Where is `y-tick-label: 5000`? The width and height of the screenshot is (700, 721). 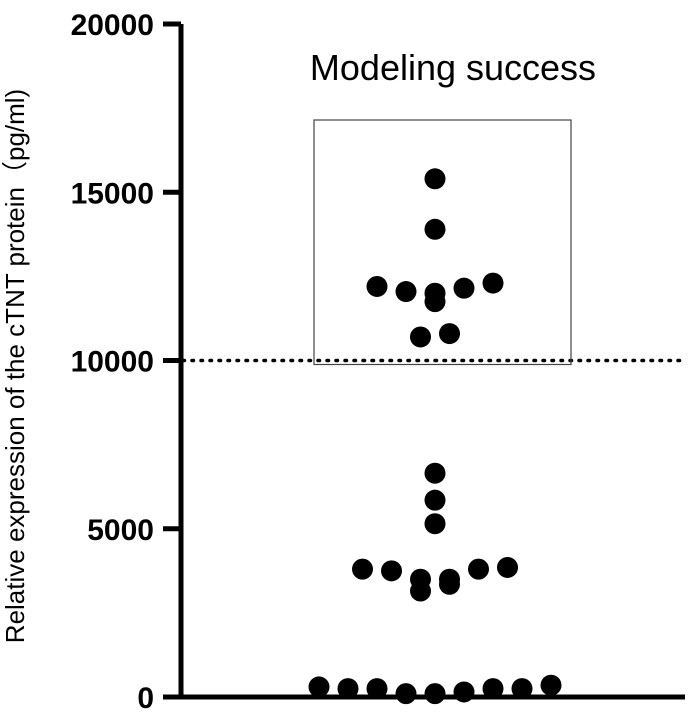 y-tick-label: 5000 is located at coordinates (120, 530).